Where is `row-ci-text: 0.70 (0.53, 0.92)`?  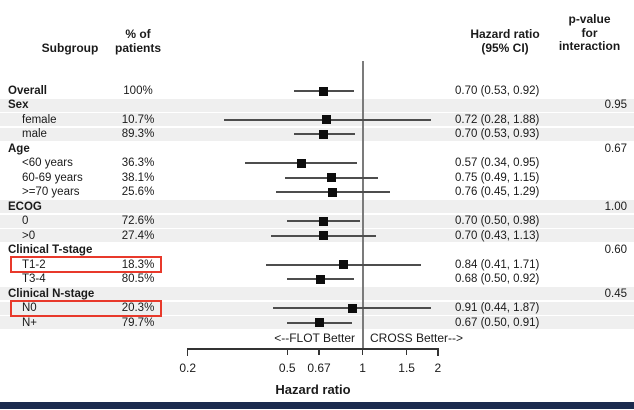 row-ci-text: 0.70 (0.53, 0.92) is located at coordinates (497, 91).